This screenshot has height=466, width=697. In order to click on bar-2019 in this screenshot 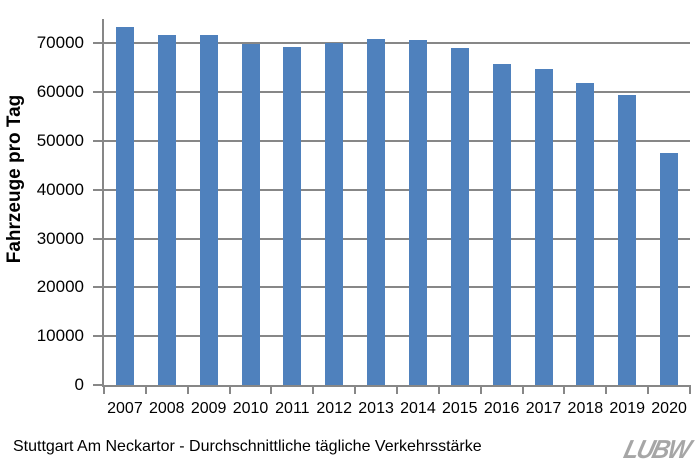, I will do `click(627, 240)`.